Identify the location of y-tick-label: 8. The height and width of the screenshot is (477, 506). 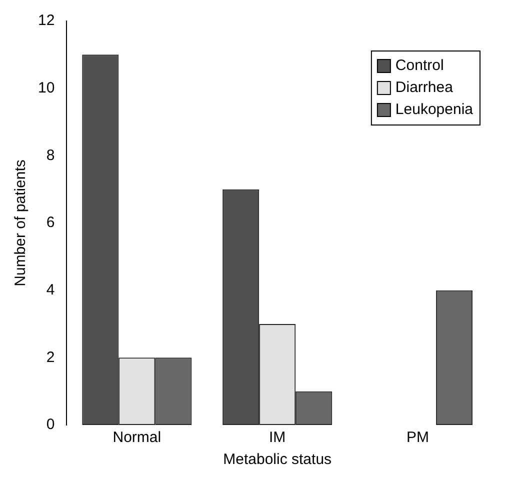
(50, 155).